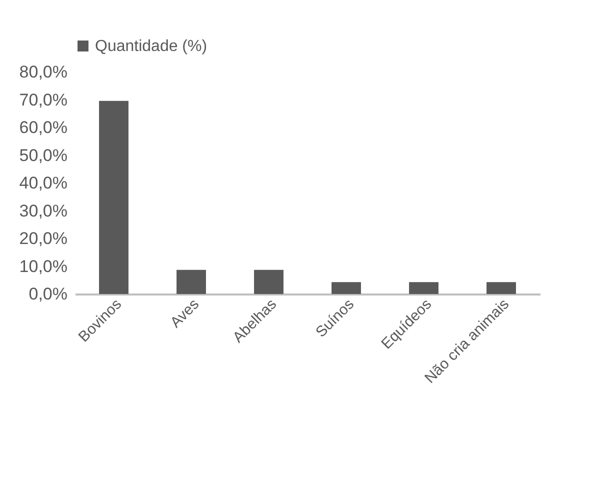 Image resolution: width=591 pixels, height=481 pixels. I want to click on y-tick-label: 60,0%, so click(43, 127).